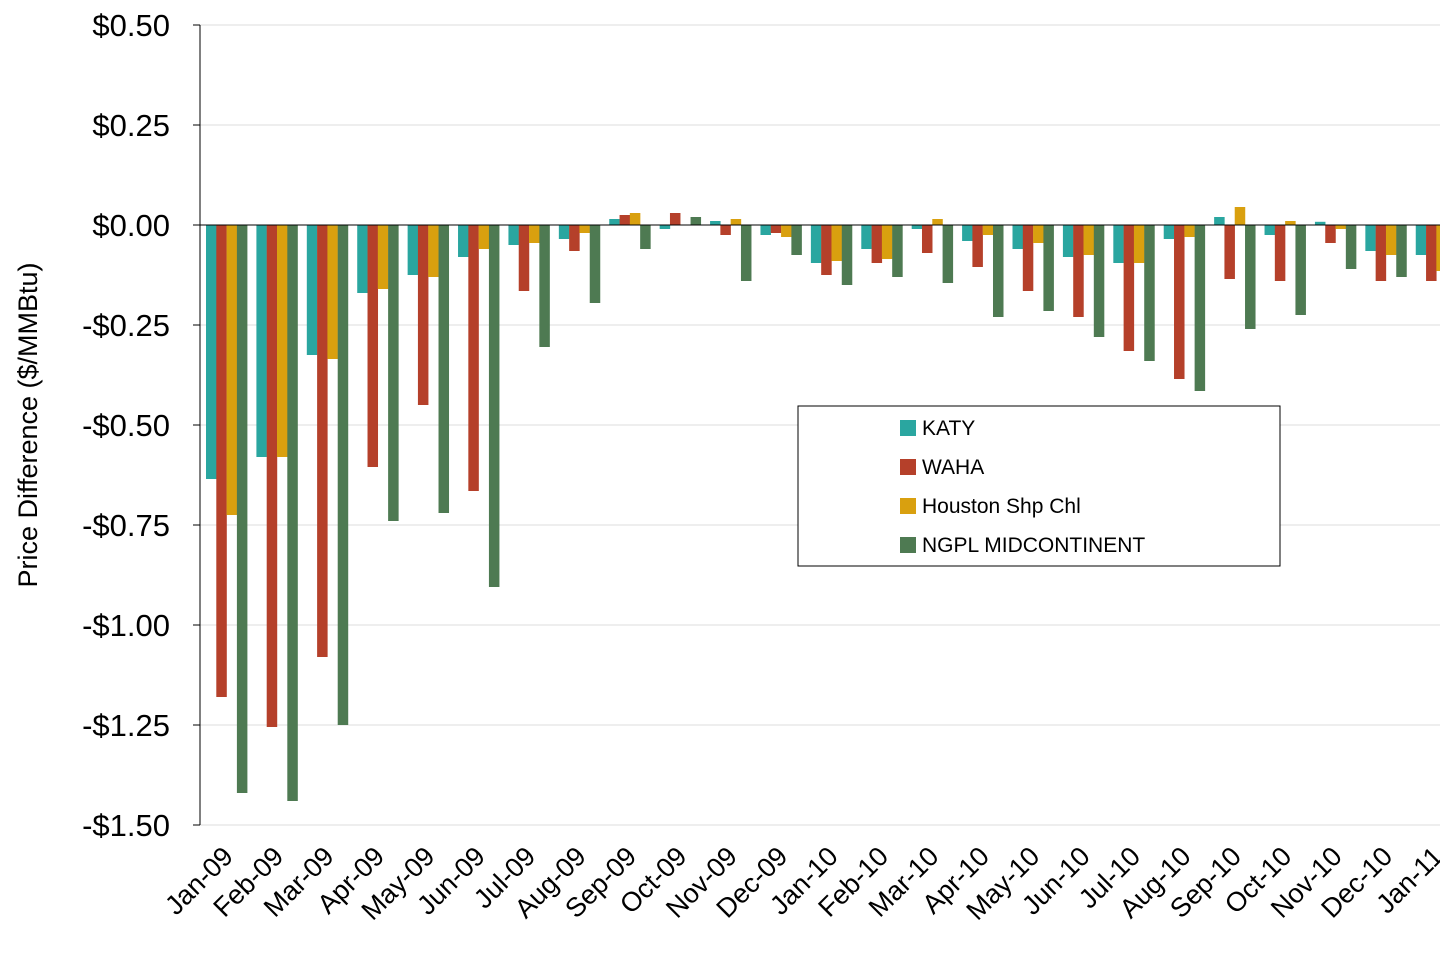 This screenshot has height=973, width=1440. I want to click on legend: KATY WAHA Houston Shp Chl NGPL MIDCONTINENT, so click(1039, 486).